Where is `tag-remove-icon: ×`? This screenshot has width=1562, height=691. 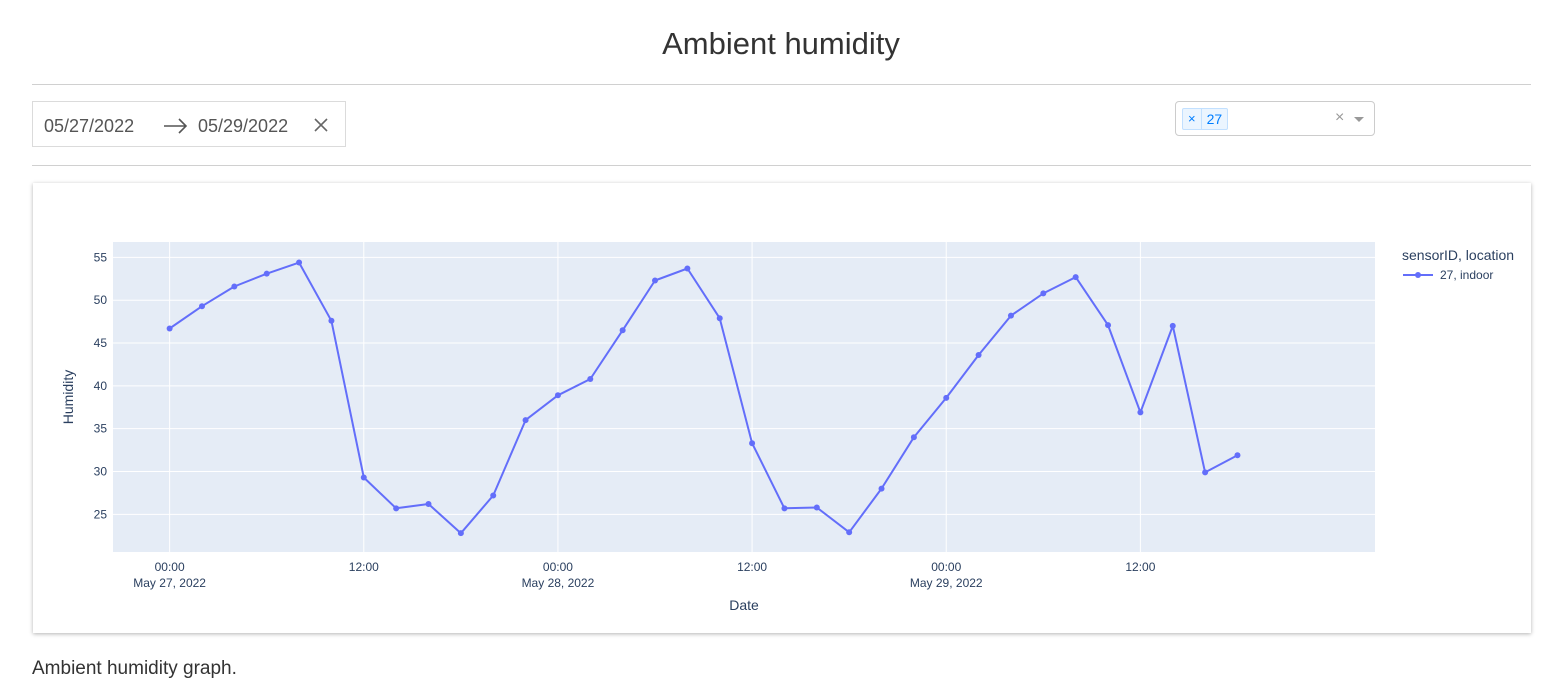 tag-remove-icon: × is located at coordinates (1192, 119).